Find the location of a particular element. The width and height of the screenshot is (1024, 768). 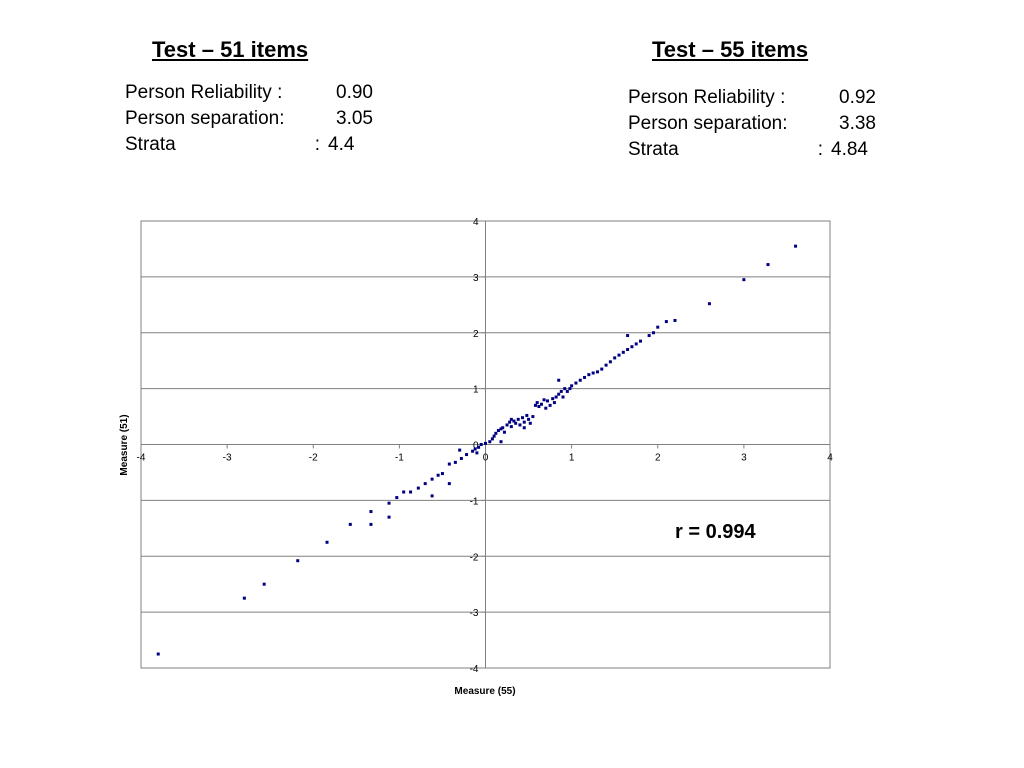

x-tick-label: -4 is located at coordinates (141, 458).